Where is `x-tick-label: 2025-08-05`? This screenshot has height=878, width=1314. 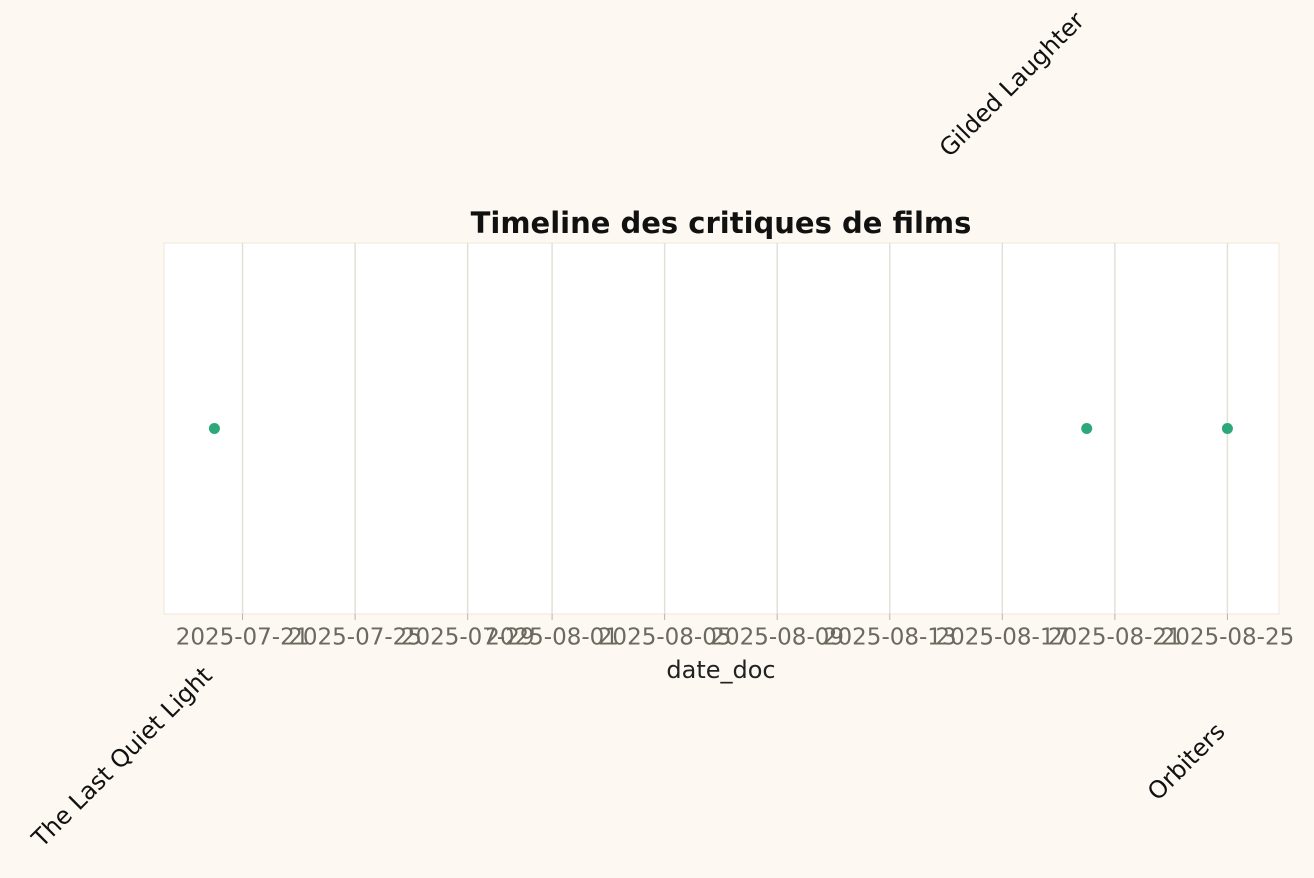
x-tick-label: 2025-08-05 is located at coordinates (665, 638).